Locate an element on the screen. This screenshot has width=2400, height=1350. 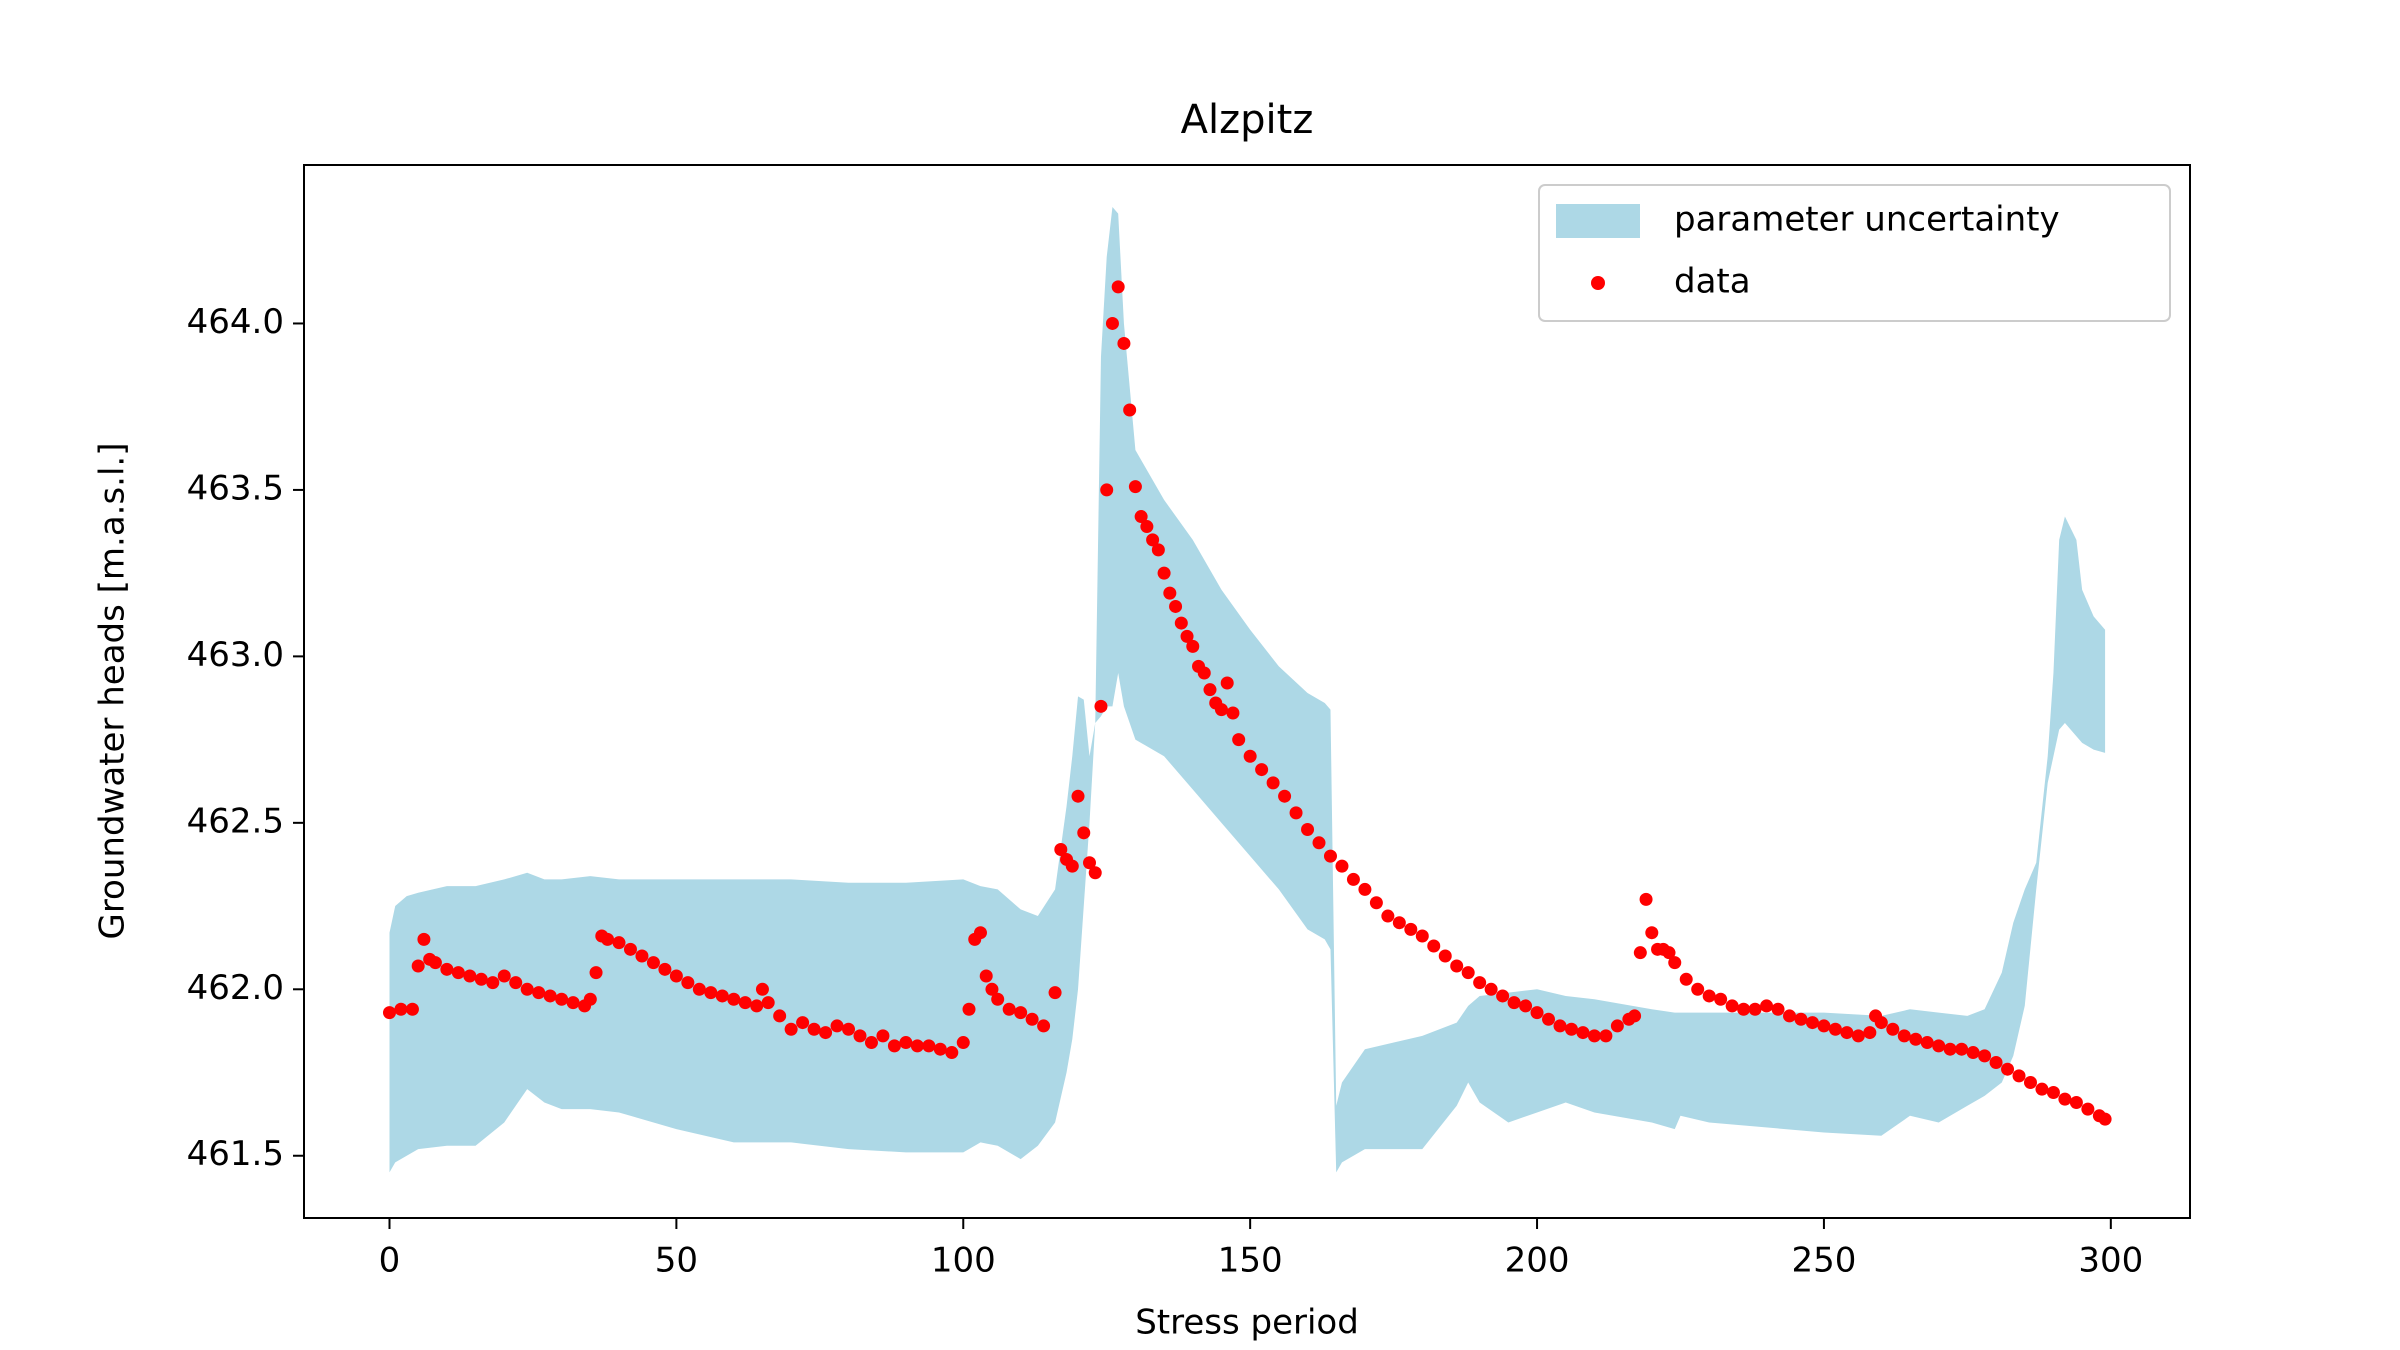
x-tick-label: 50 is located at coordinates (676, 1261).